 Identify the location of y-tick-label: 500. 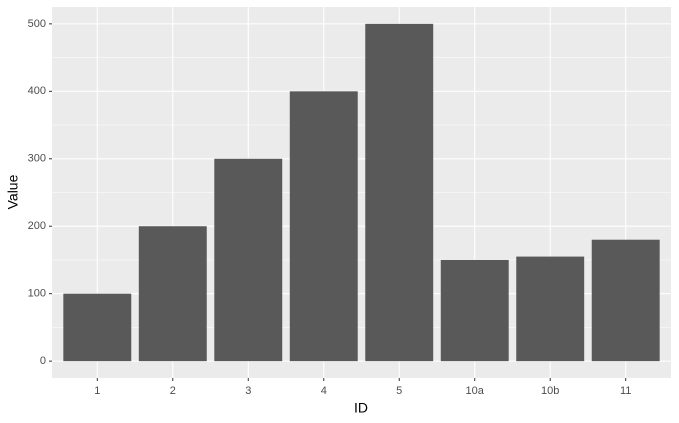
(37, 24).